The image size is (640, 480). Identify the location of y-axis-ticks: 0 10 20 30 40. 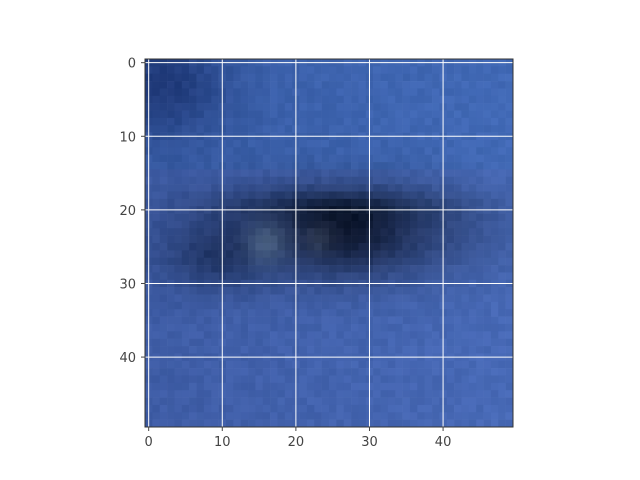
(132, 211).